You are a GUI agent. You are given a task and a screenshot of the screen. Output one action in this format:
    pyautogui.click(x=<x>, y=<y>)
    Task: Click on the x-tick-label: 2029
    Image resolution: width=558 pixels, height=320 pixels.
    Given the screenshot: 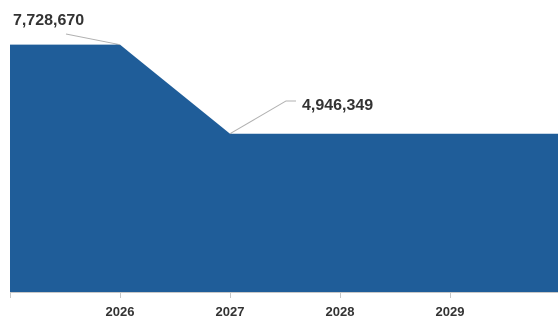 What is the action you would take?
    pyautogui.click(x=450, y=311)
    